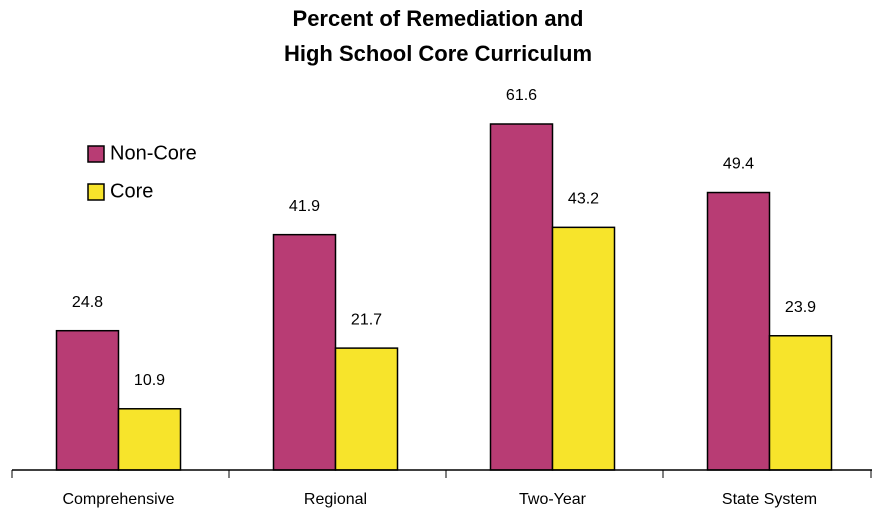  I want to click on x-tick-label: Two-Year, so click(553, 499).